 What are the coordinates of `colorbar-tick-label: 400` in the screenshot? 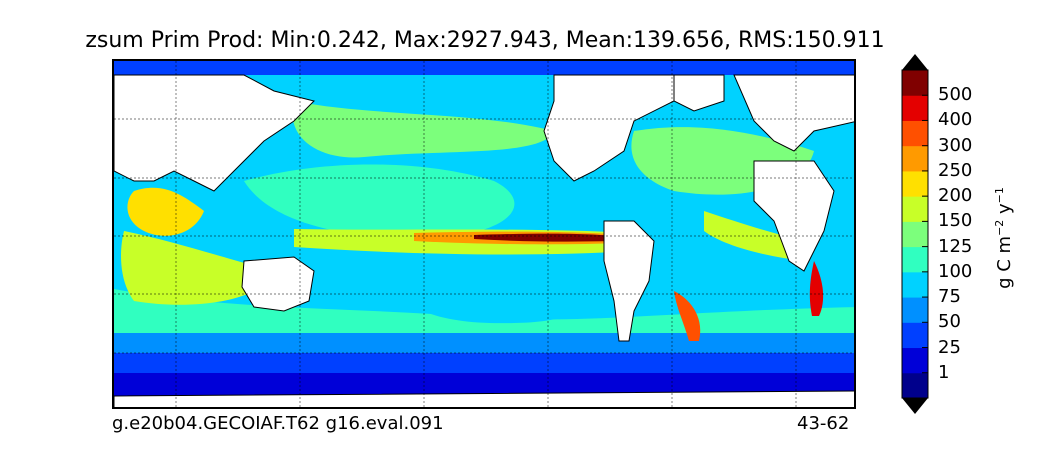 It's located at (955, 120).